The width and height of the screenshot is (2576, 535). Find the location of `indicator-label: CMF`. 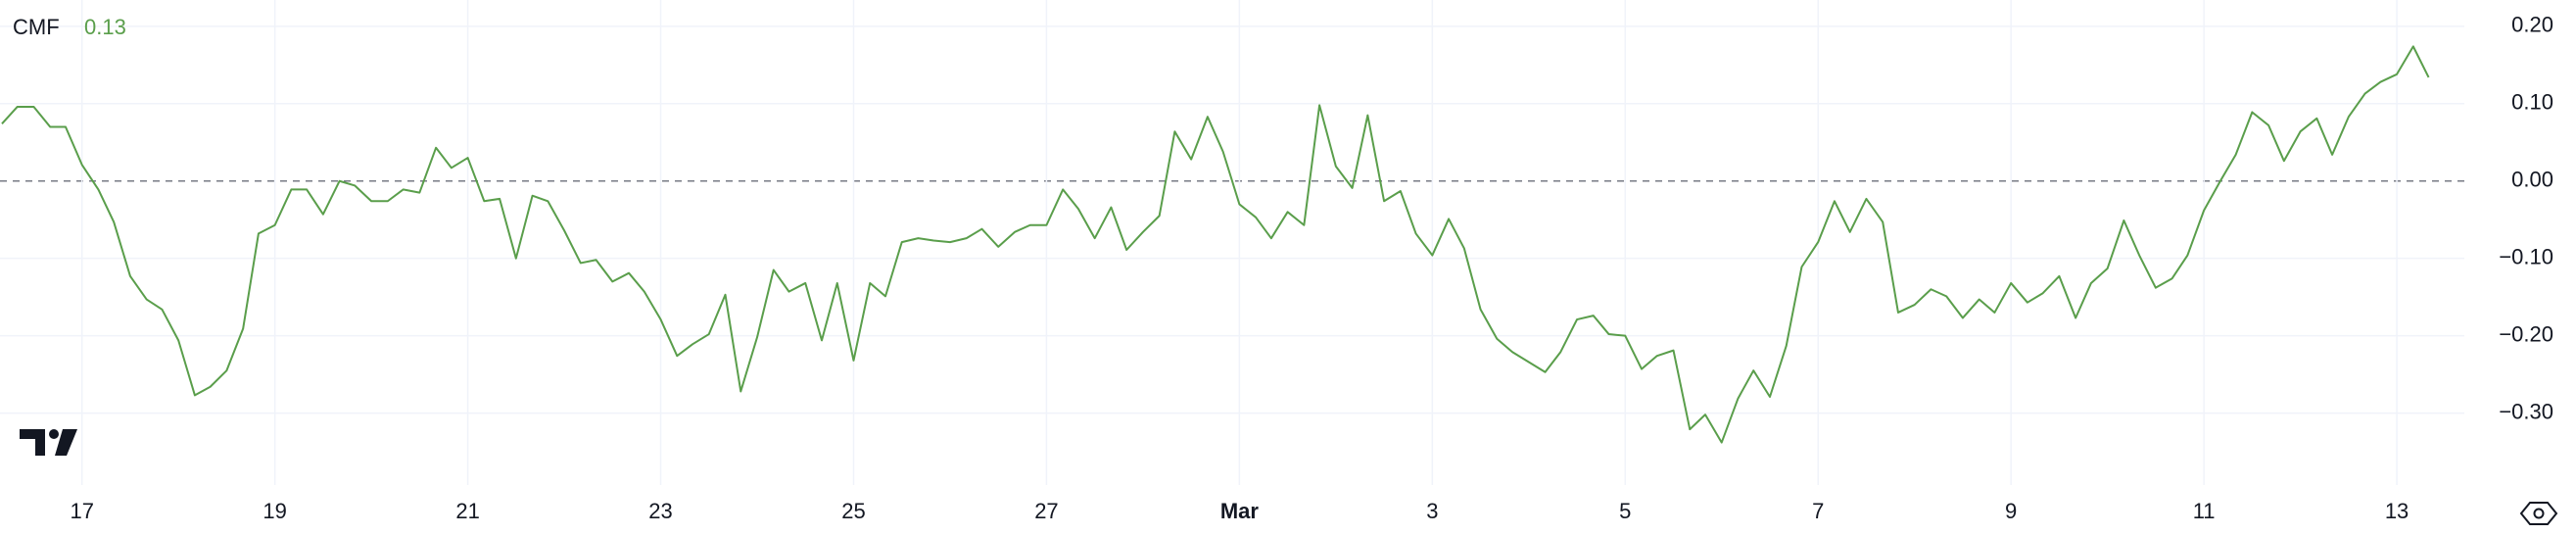

indicator-label: CMF is located at coordinates (37, 27).